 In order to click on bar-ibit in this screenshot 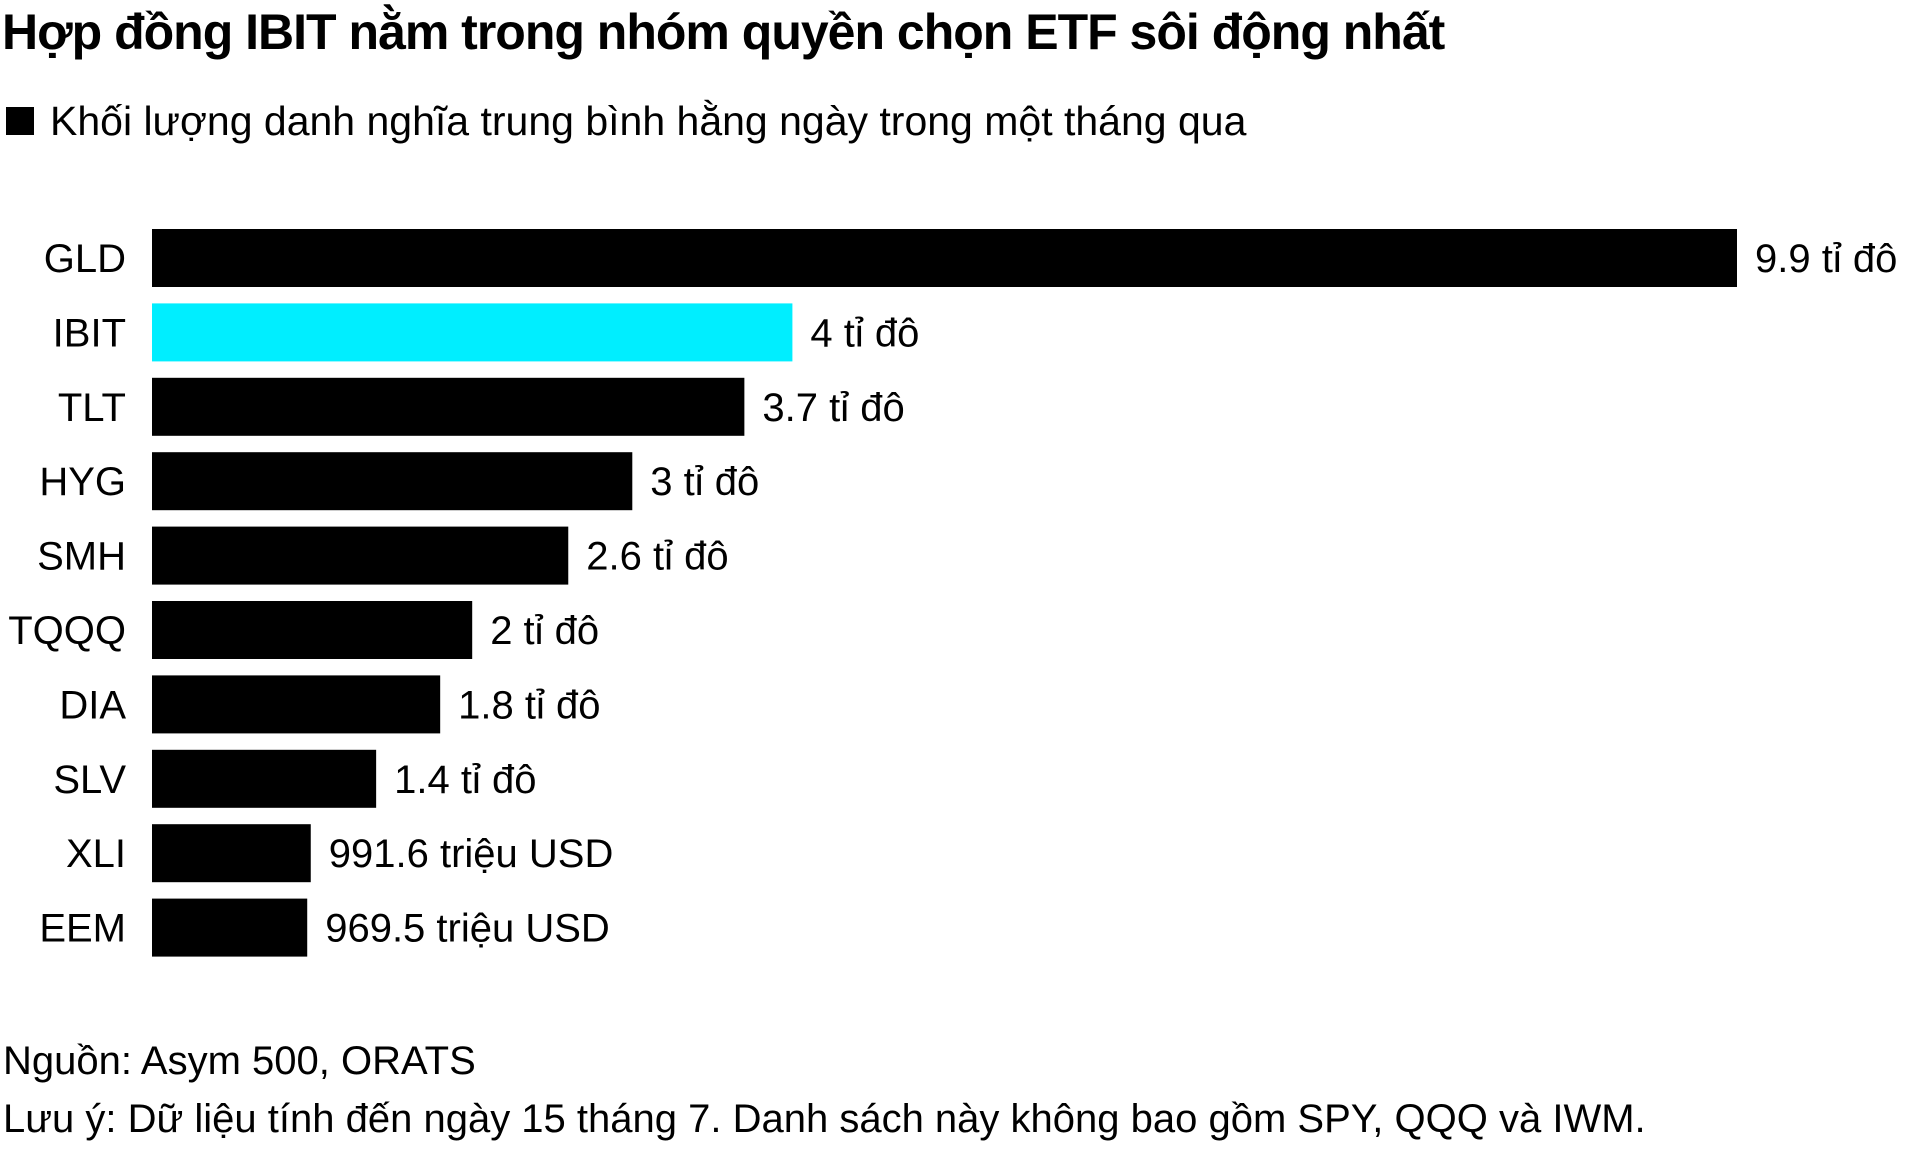, I will do `click(472, 332)`.